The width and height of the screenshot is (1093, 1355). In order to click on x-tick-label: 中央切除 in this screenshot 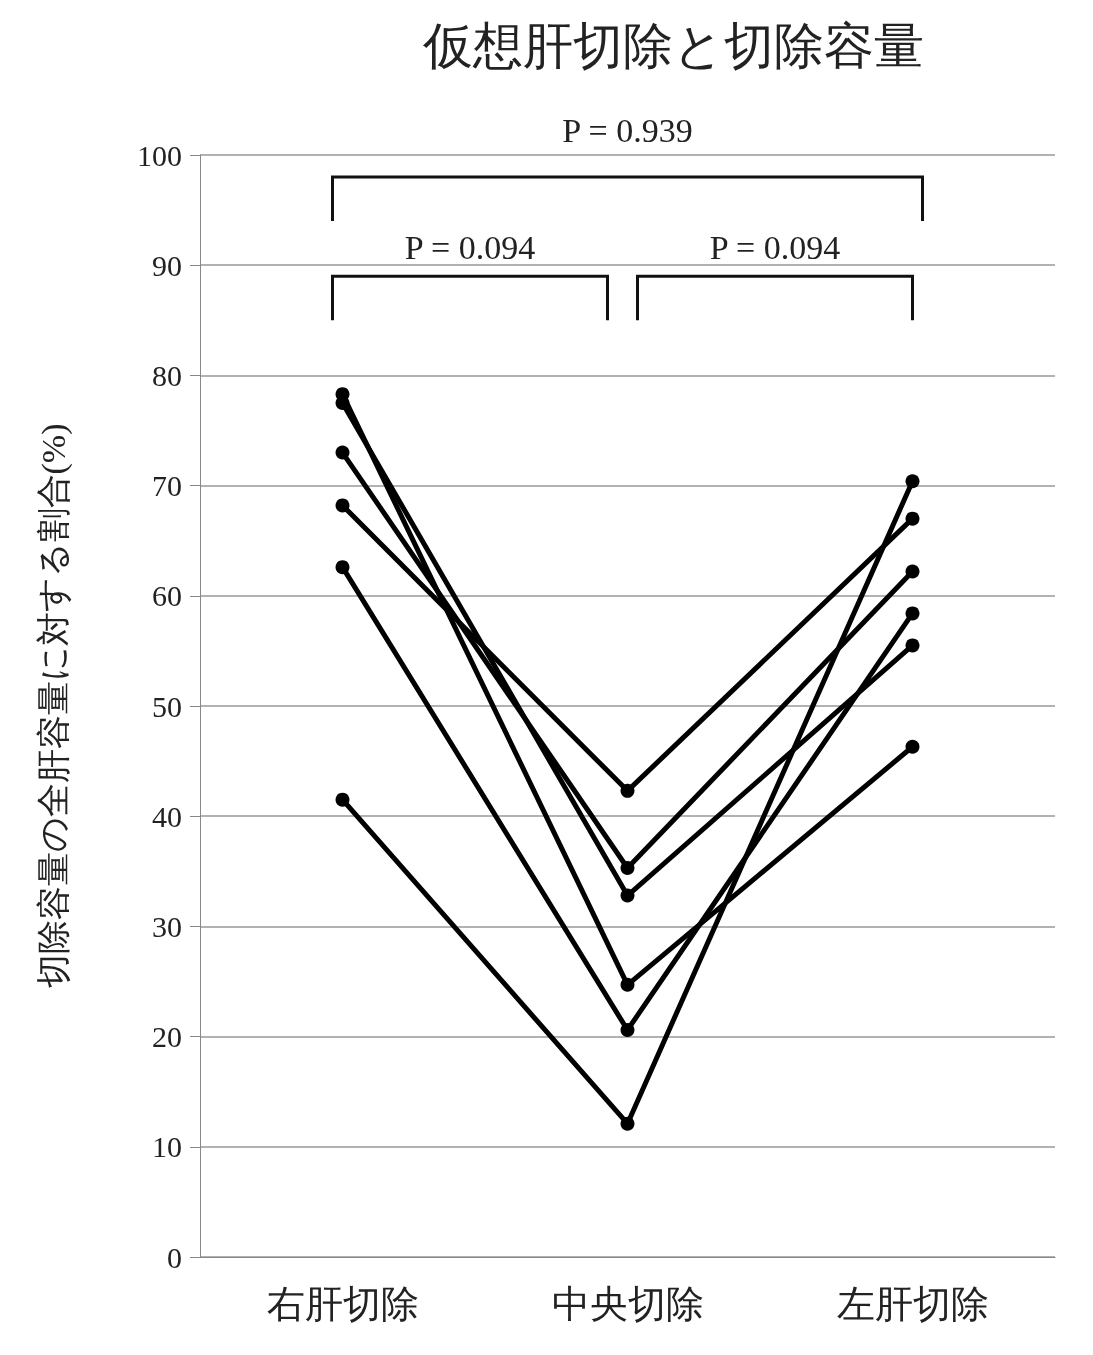, I will do `click(627, 1304)`.